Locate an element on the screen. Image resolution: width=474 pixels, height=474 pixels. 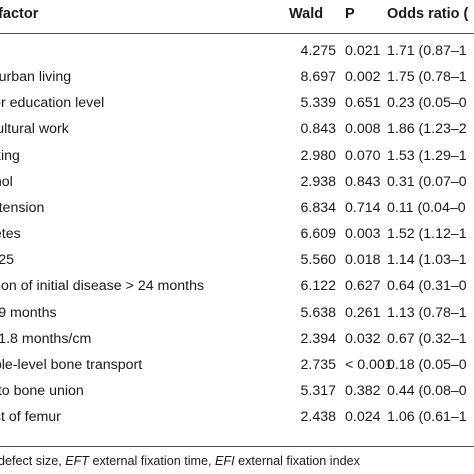
row-p-value: 0.024 is located at coordinates (363, 417).